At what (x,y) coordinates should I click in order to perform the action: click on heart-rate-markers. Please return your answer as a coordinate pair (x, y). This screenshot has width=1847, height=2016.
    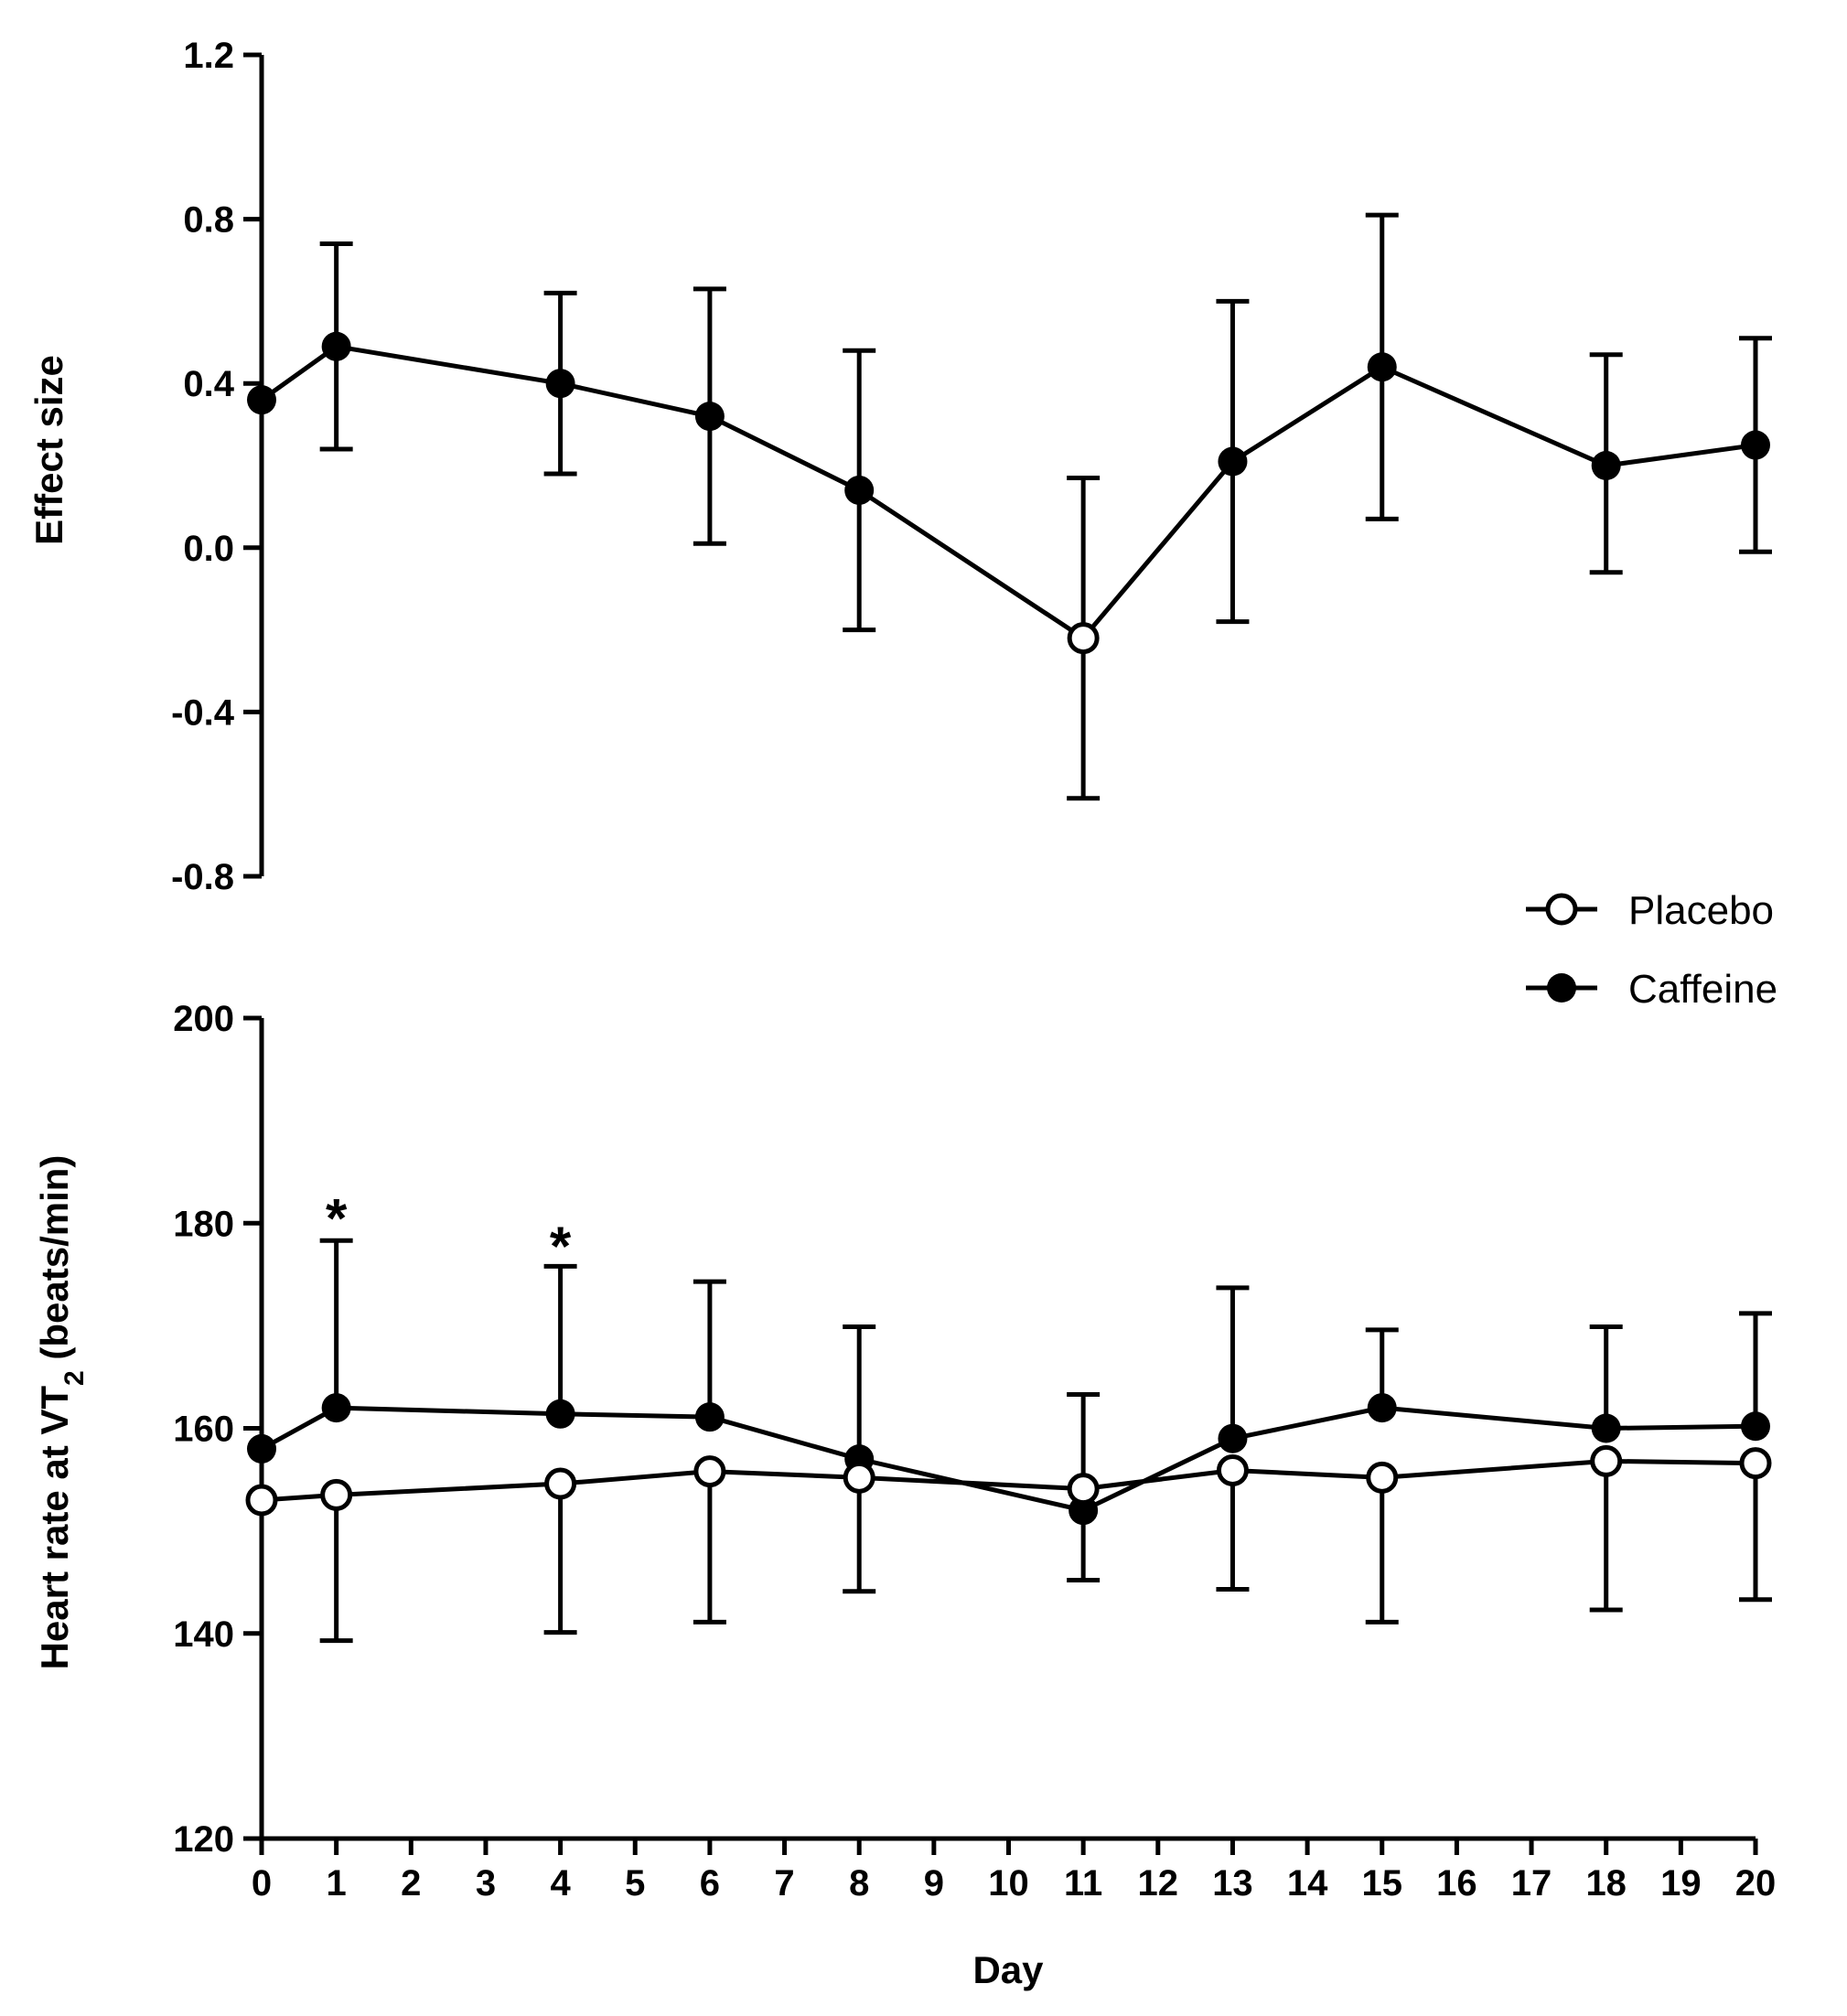
    Looking at the image, I should click on (1008, 1459).